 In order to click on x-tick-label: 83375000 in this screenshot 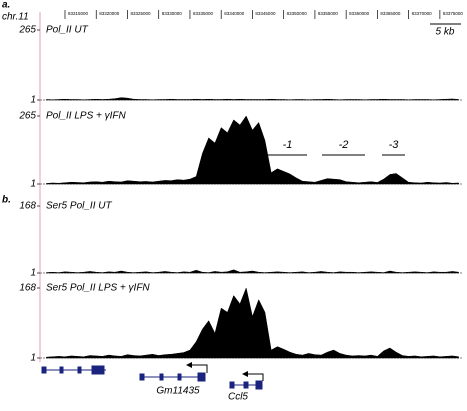, I will do `click(453, 13)`.